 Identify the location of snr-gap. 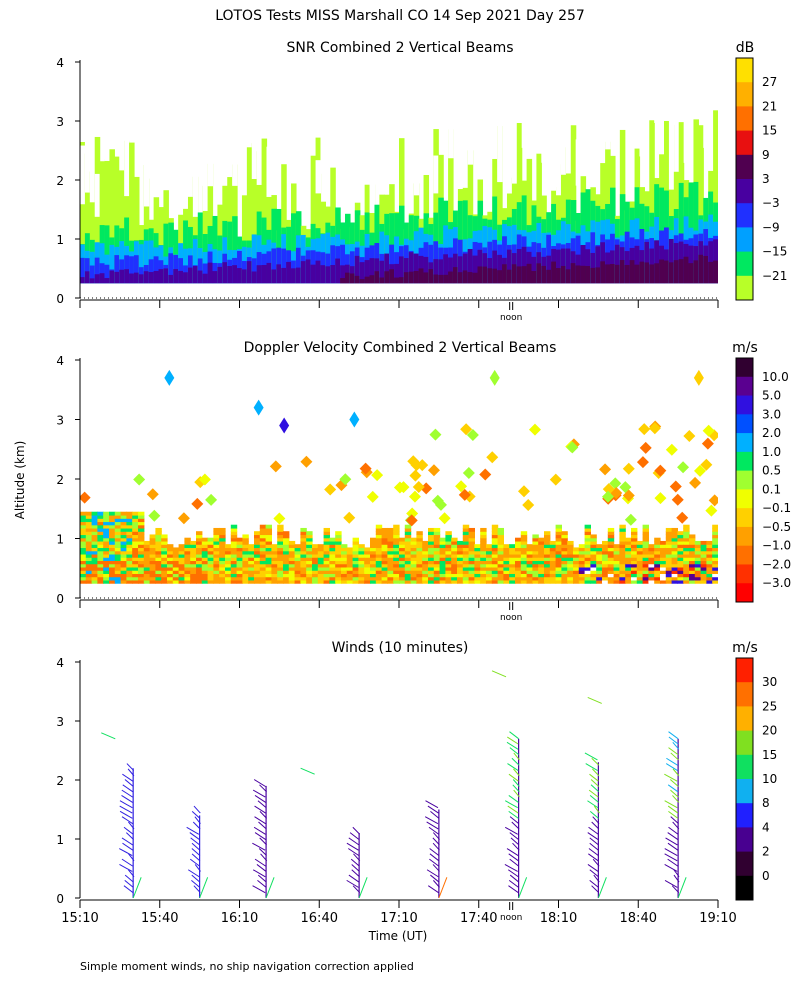
(706, 134).